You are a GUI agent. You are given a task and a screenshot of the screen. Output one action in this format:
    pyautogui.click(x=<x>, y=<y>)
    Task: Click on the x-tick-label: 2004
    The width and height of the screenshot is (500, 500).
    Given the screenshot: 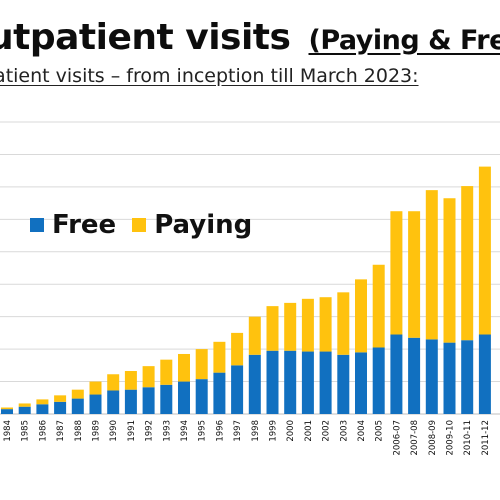 What is the action you would take?
    pyautogui.click(x=362, y=431)
    